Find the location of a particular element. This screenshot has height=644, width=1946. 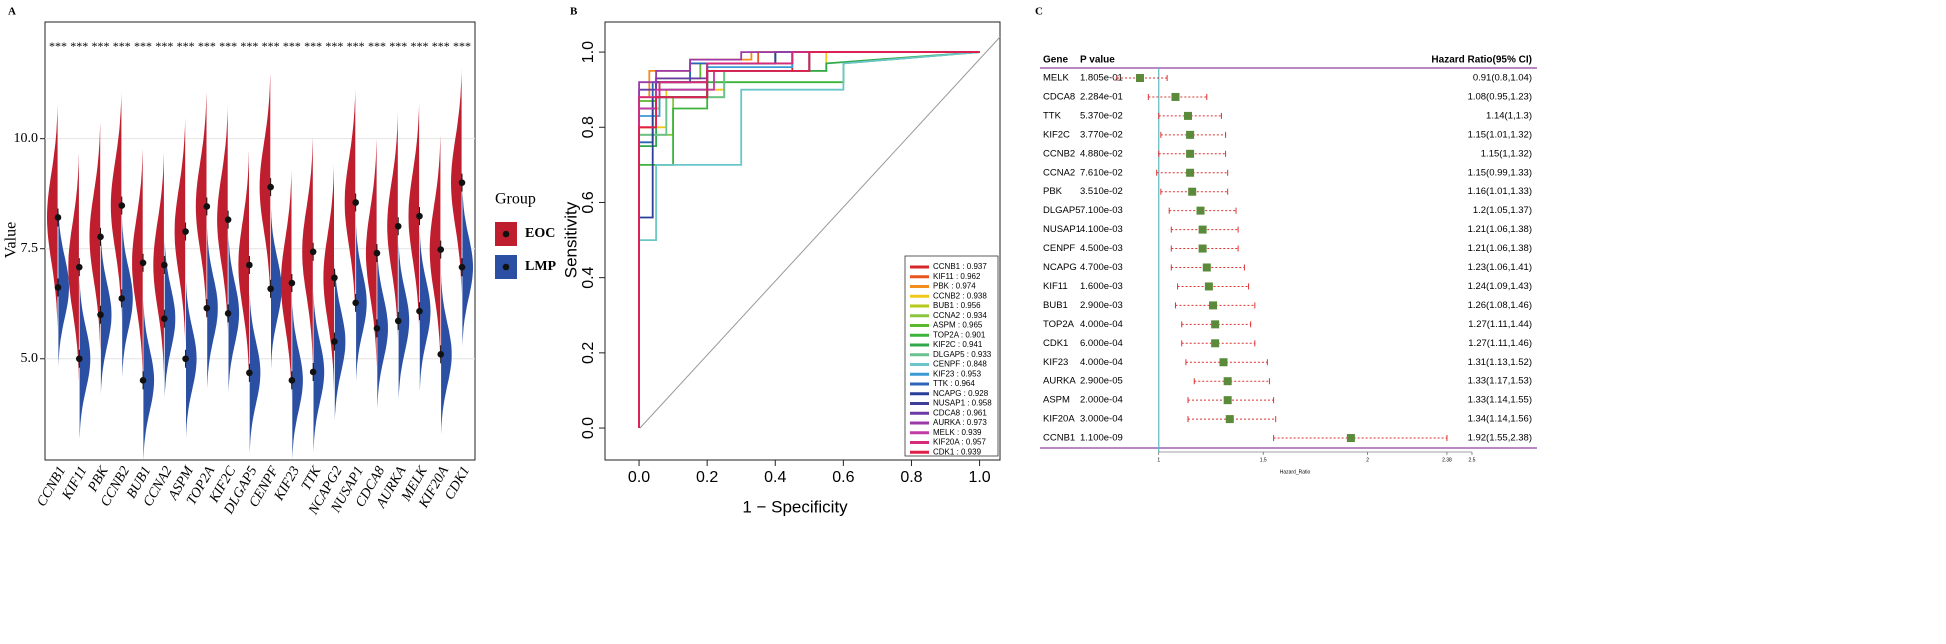

p-value: 1.600e-03 is located at coordinates (1101, 286).